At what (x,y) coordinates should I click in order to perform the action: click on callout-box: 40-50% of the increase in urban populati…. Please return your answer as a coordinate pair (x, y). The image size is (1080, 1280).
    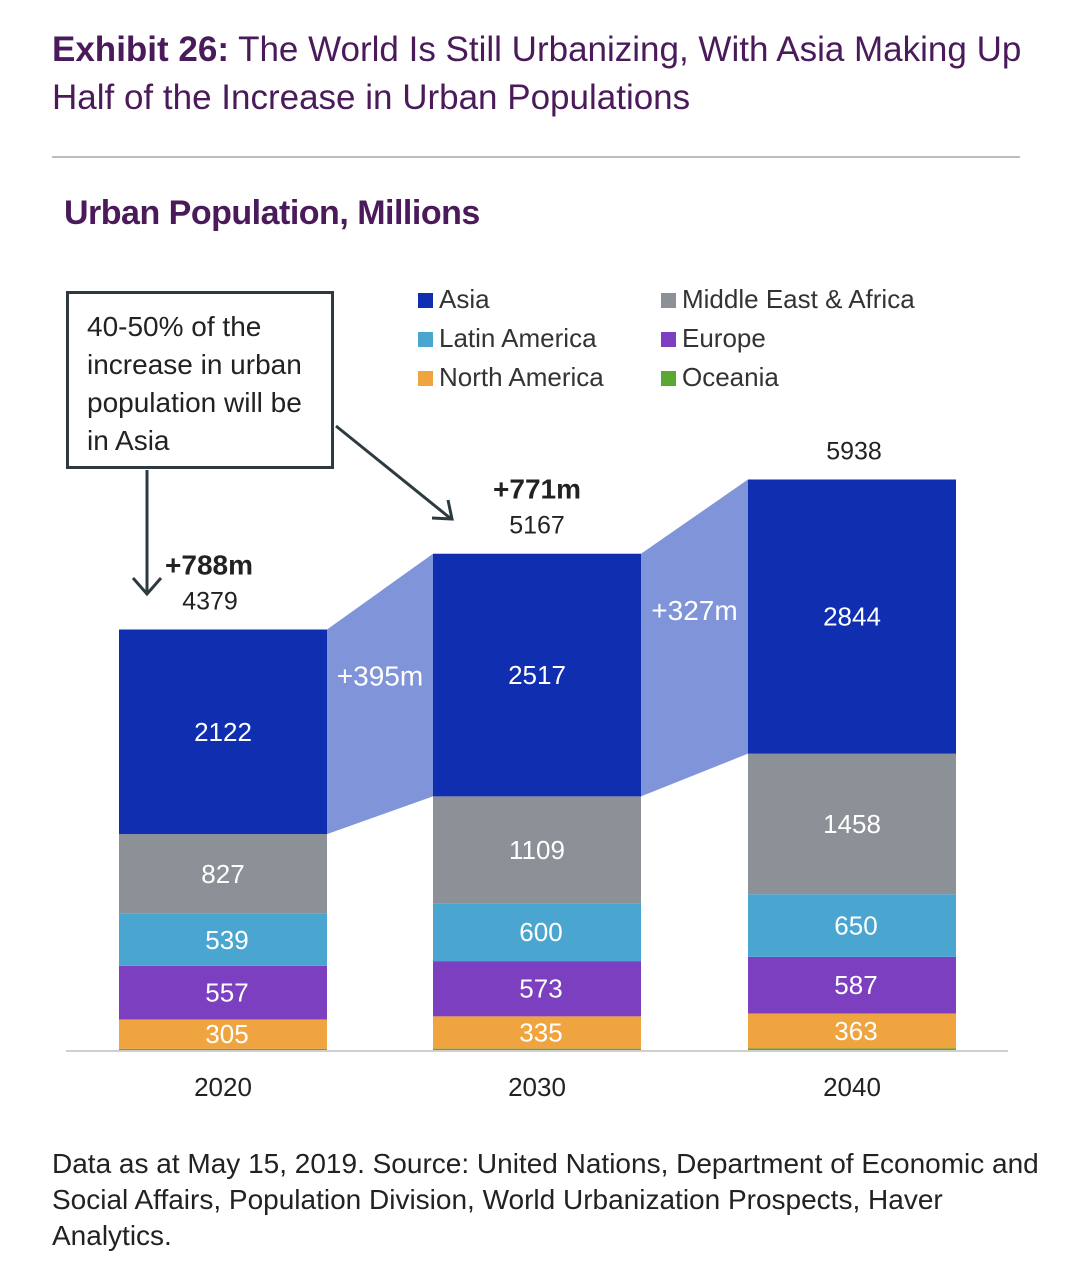
    Looking at the image, I should click on (200, 380).